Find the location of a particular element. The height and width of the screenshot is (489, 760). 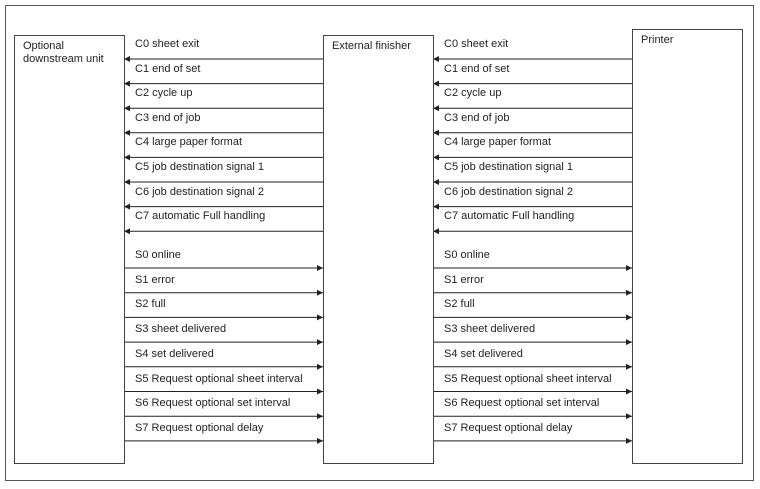

node-box: External finisher is located at coordinates (378, 249).